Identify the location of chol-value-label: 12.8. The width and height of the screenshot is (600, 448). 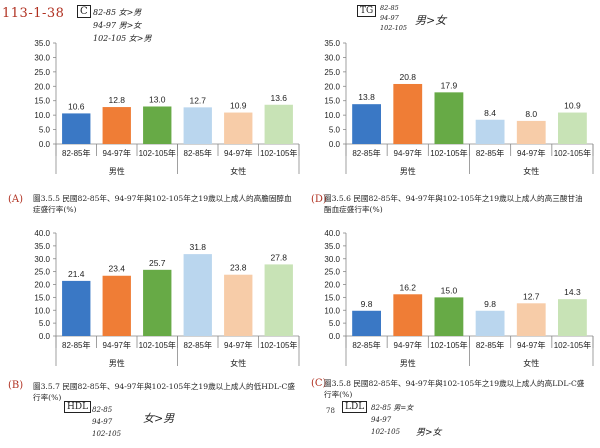
(116, 100).